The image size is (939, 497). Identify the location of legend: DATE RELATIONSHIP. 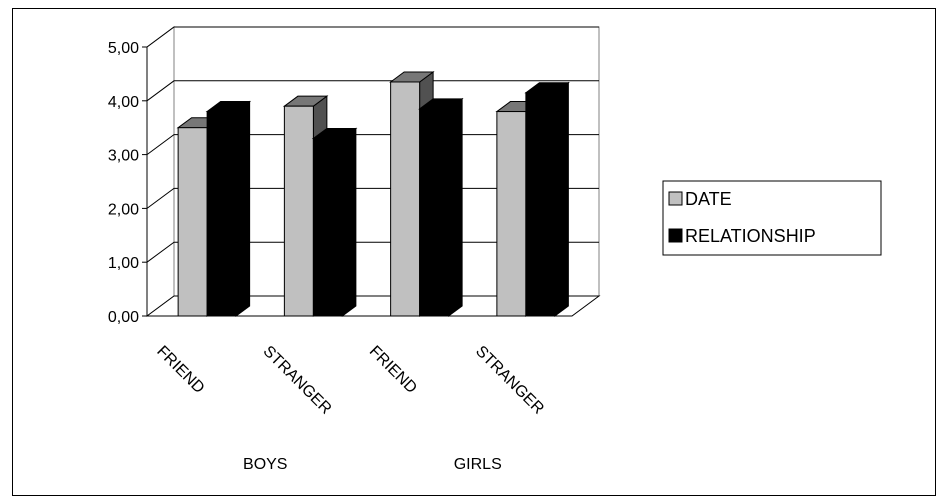
(772, 218).